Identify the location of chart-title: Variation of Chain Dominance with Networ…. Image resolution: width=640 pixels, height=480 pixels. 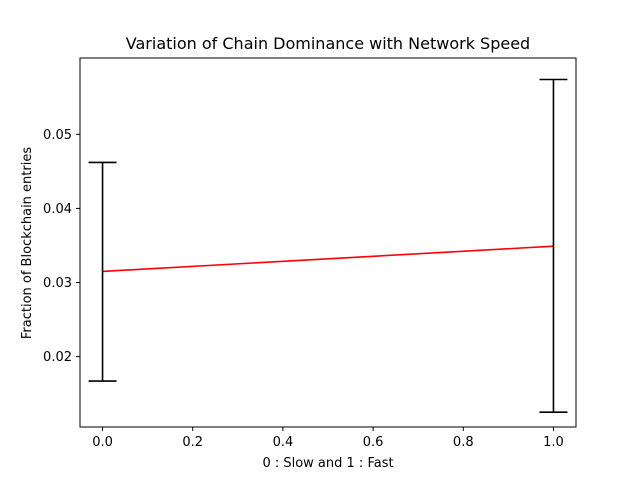
(328, 43).